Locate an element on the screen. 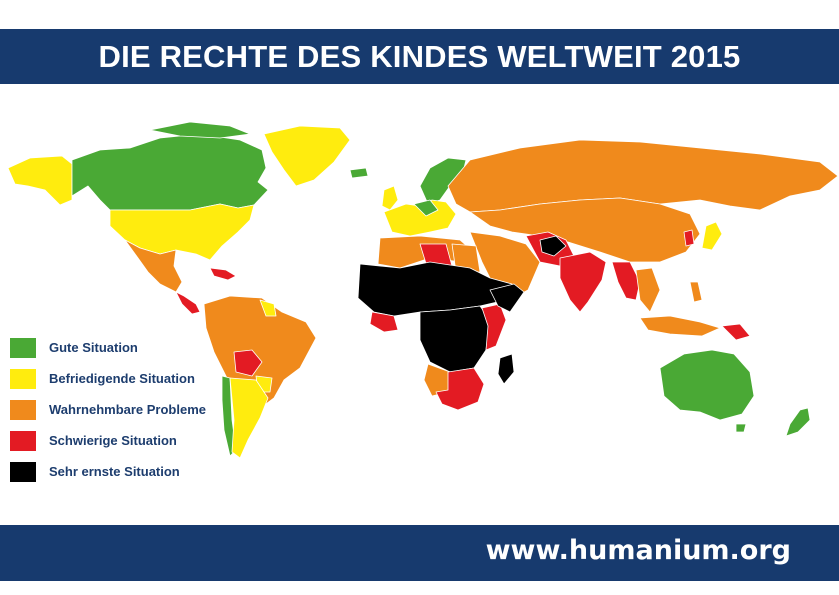 The width and height of the screenshot is (839, 595). region-central-africa is located at coordinates (455, 339).